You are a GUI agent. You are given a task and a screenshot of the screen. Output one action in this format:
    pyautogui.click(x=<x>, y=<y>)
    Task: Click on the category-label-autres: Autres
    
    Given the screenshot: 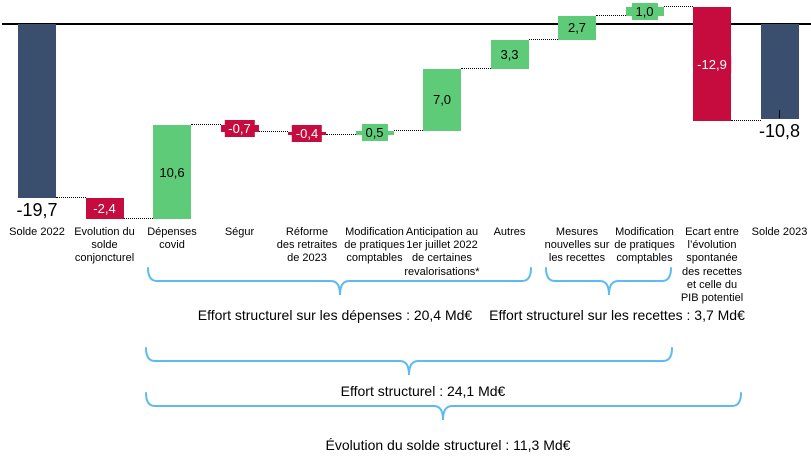 What is the action you would take?
    pyautogui.click(x=509, y=232)
    